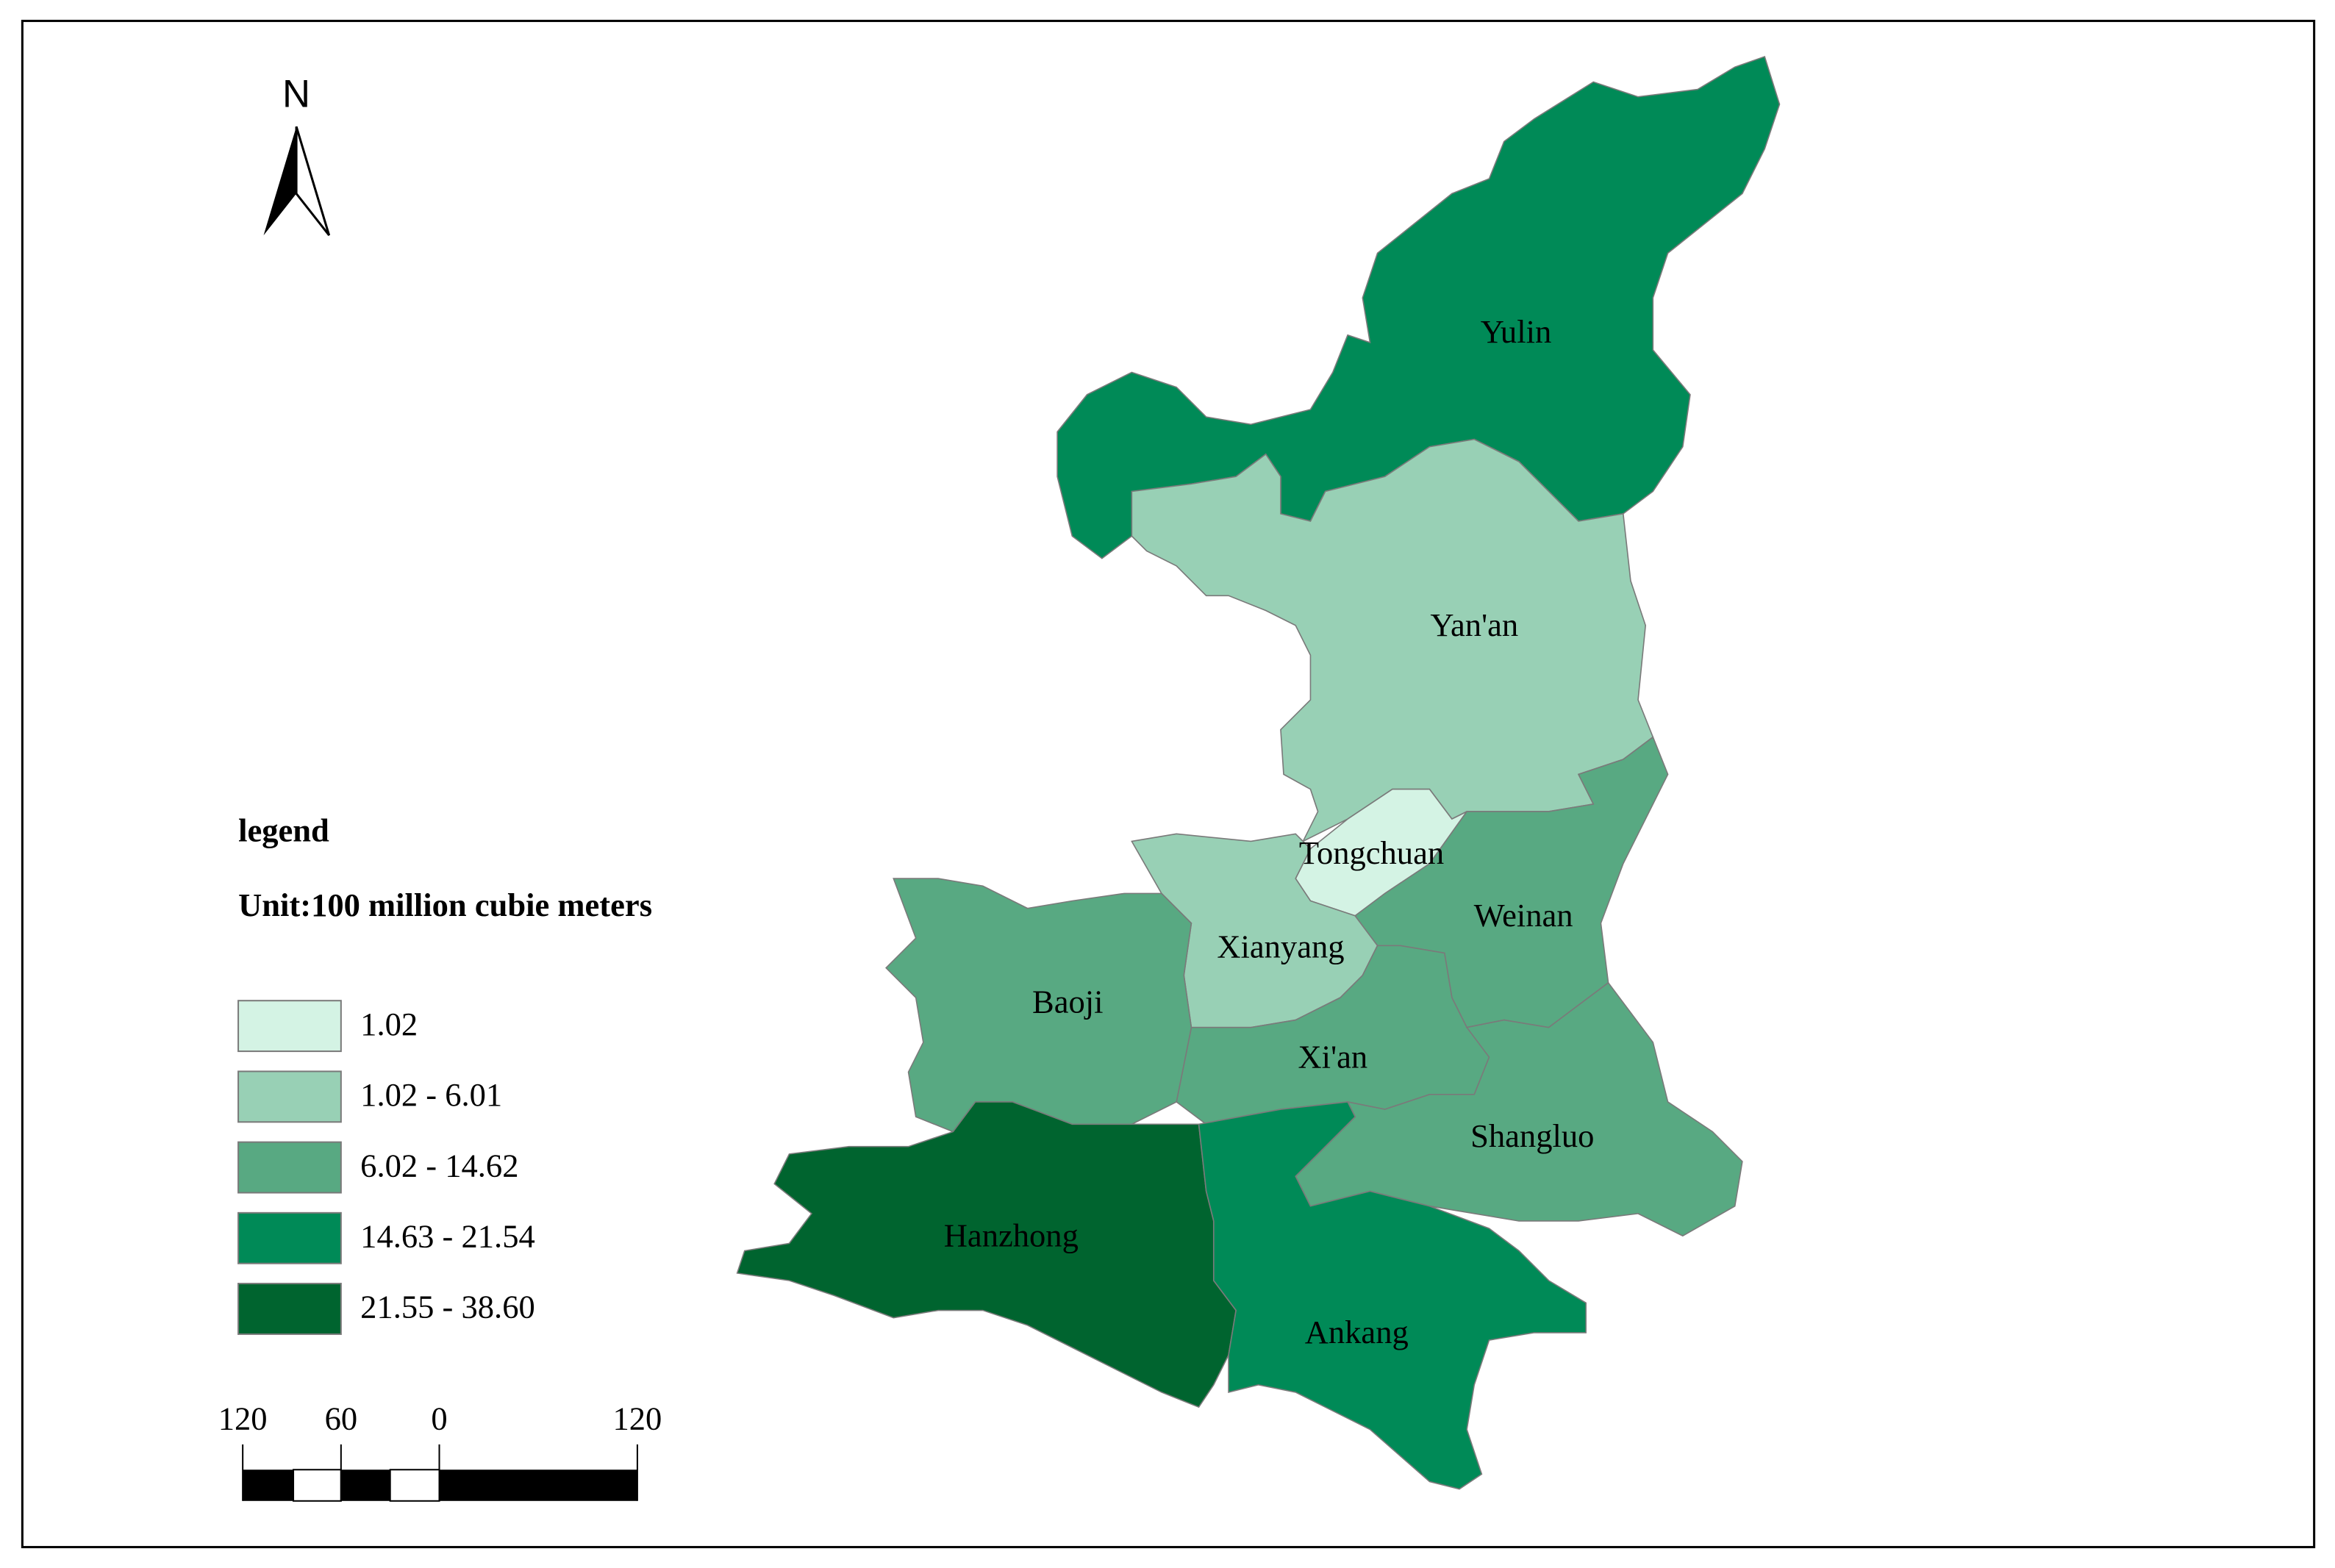 The width and height of the screenshot is (2335, 1568). I want to click on region-label: Ankang, so click(1357, 1332).